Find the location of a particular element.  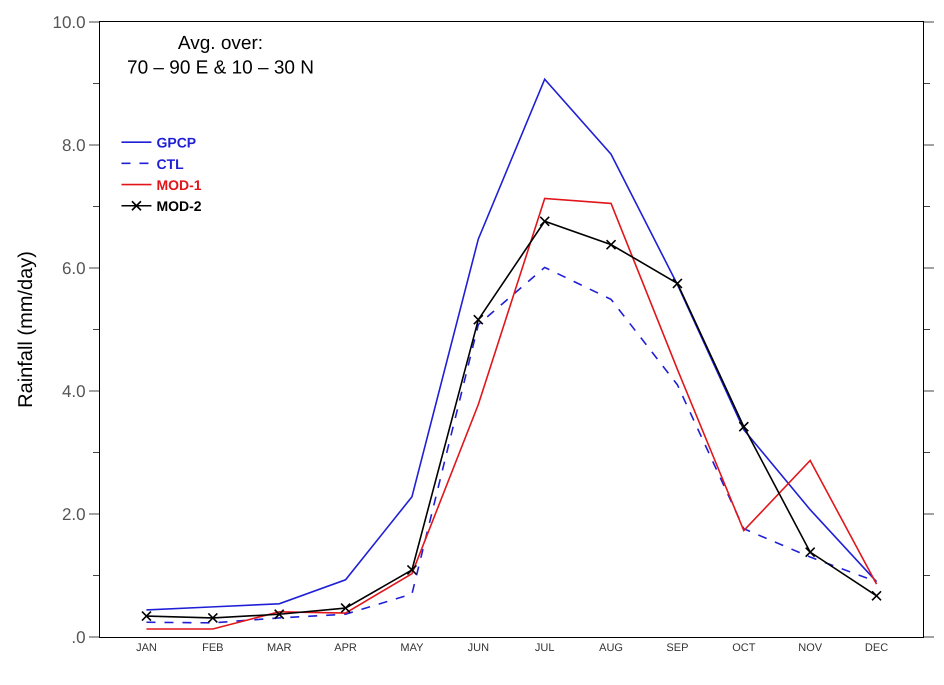

x-tick-label: APR is located at coordinates (345, 648).